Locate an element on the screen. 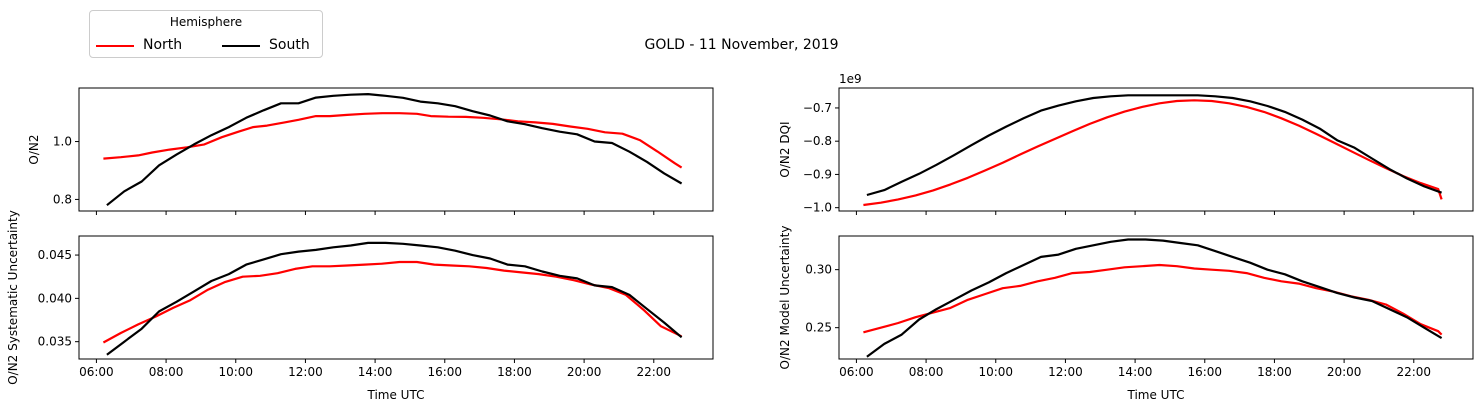 The image size is (1483, 413). y-tick-label: 0.8 is located at coordinates (62, 199).